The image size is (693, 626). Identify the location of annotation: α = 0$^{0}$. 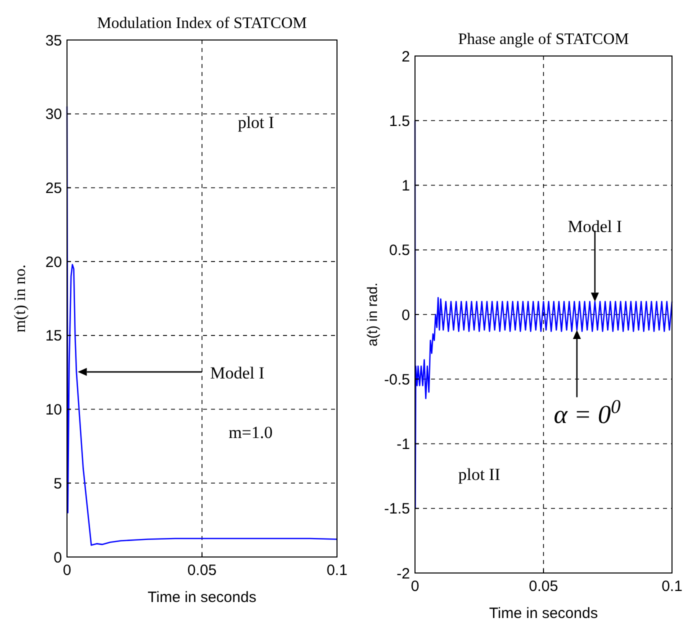
(587, 413).